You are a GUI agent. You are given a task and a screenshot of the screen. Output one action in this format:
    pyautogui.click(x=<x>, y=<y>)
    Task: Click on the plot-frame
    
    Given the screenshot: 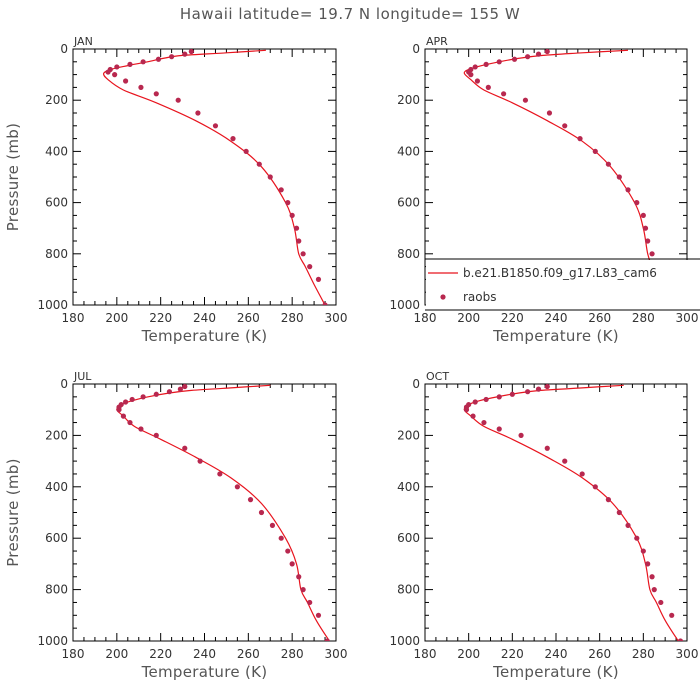 What is the action you would take?
    pyautogui.click(x=204, y=177)
    